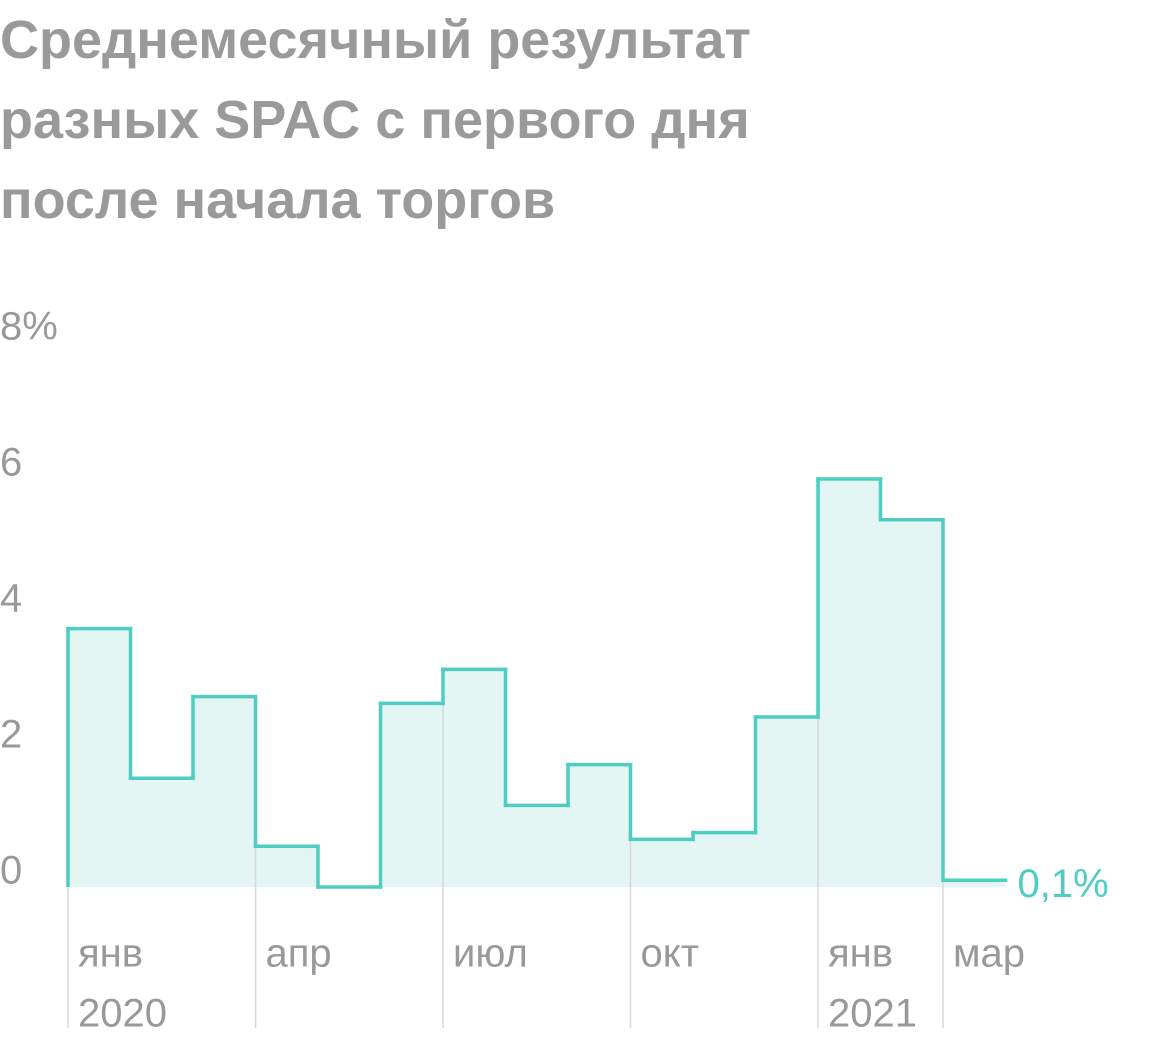 The image size is (1160, 1048). I want to click on y-tick-label: 6, so click(11, 463).